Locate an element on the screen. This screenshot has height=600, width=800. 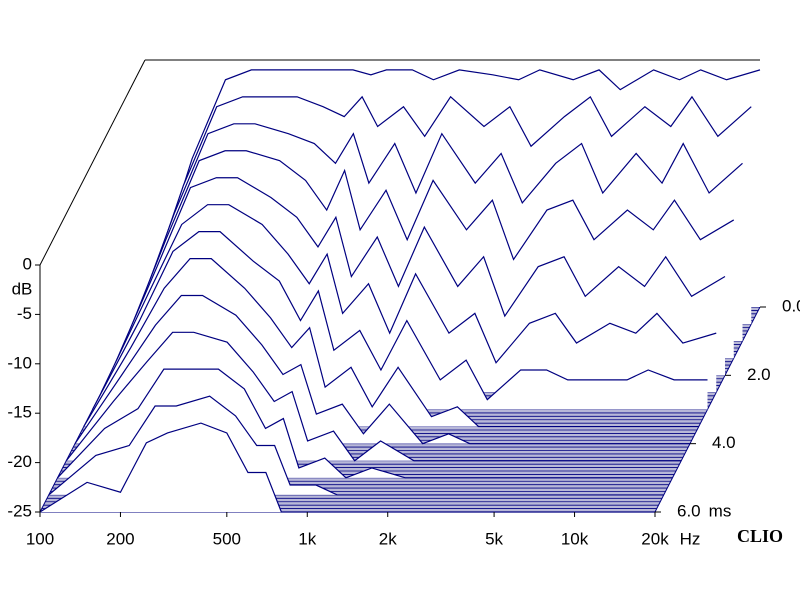
y-tick-label: -15 is located at coordinates (19, 412).